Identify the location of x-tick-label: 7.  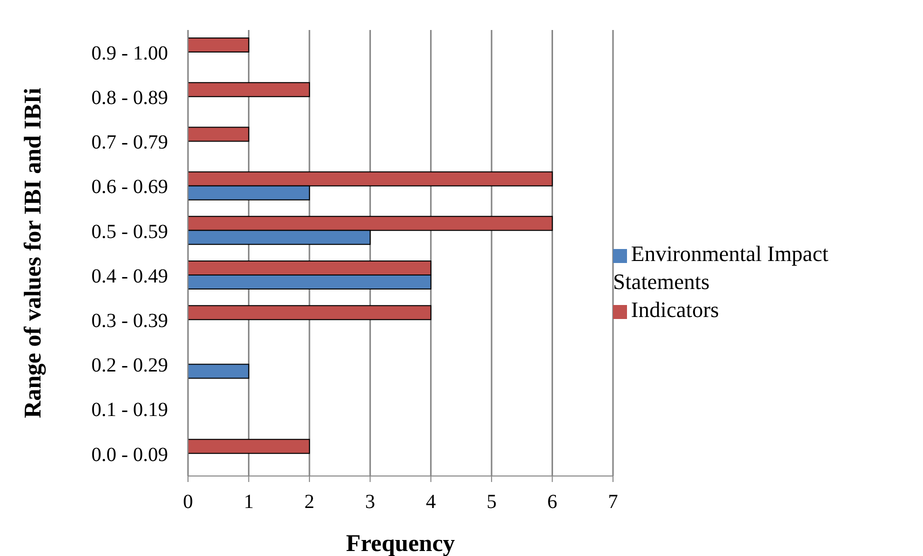
(613, 502).